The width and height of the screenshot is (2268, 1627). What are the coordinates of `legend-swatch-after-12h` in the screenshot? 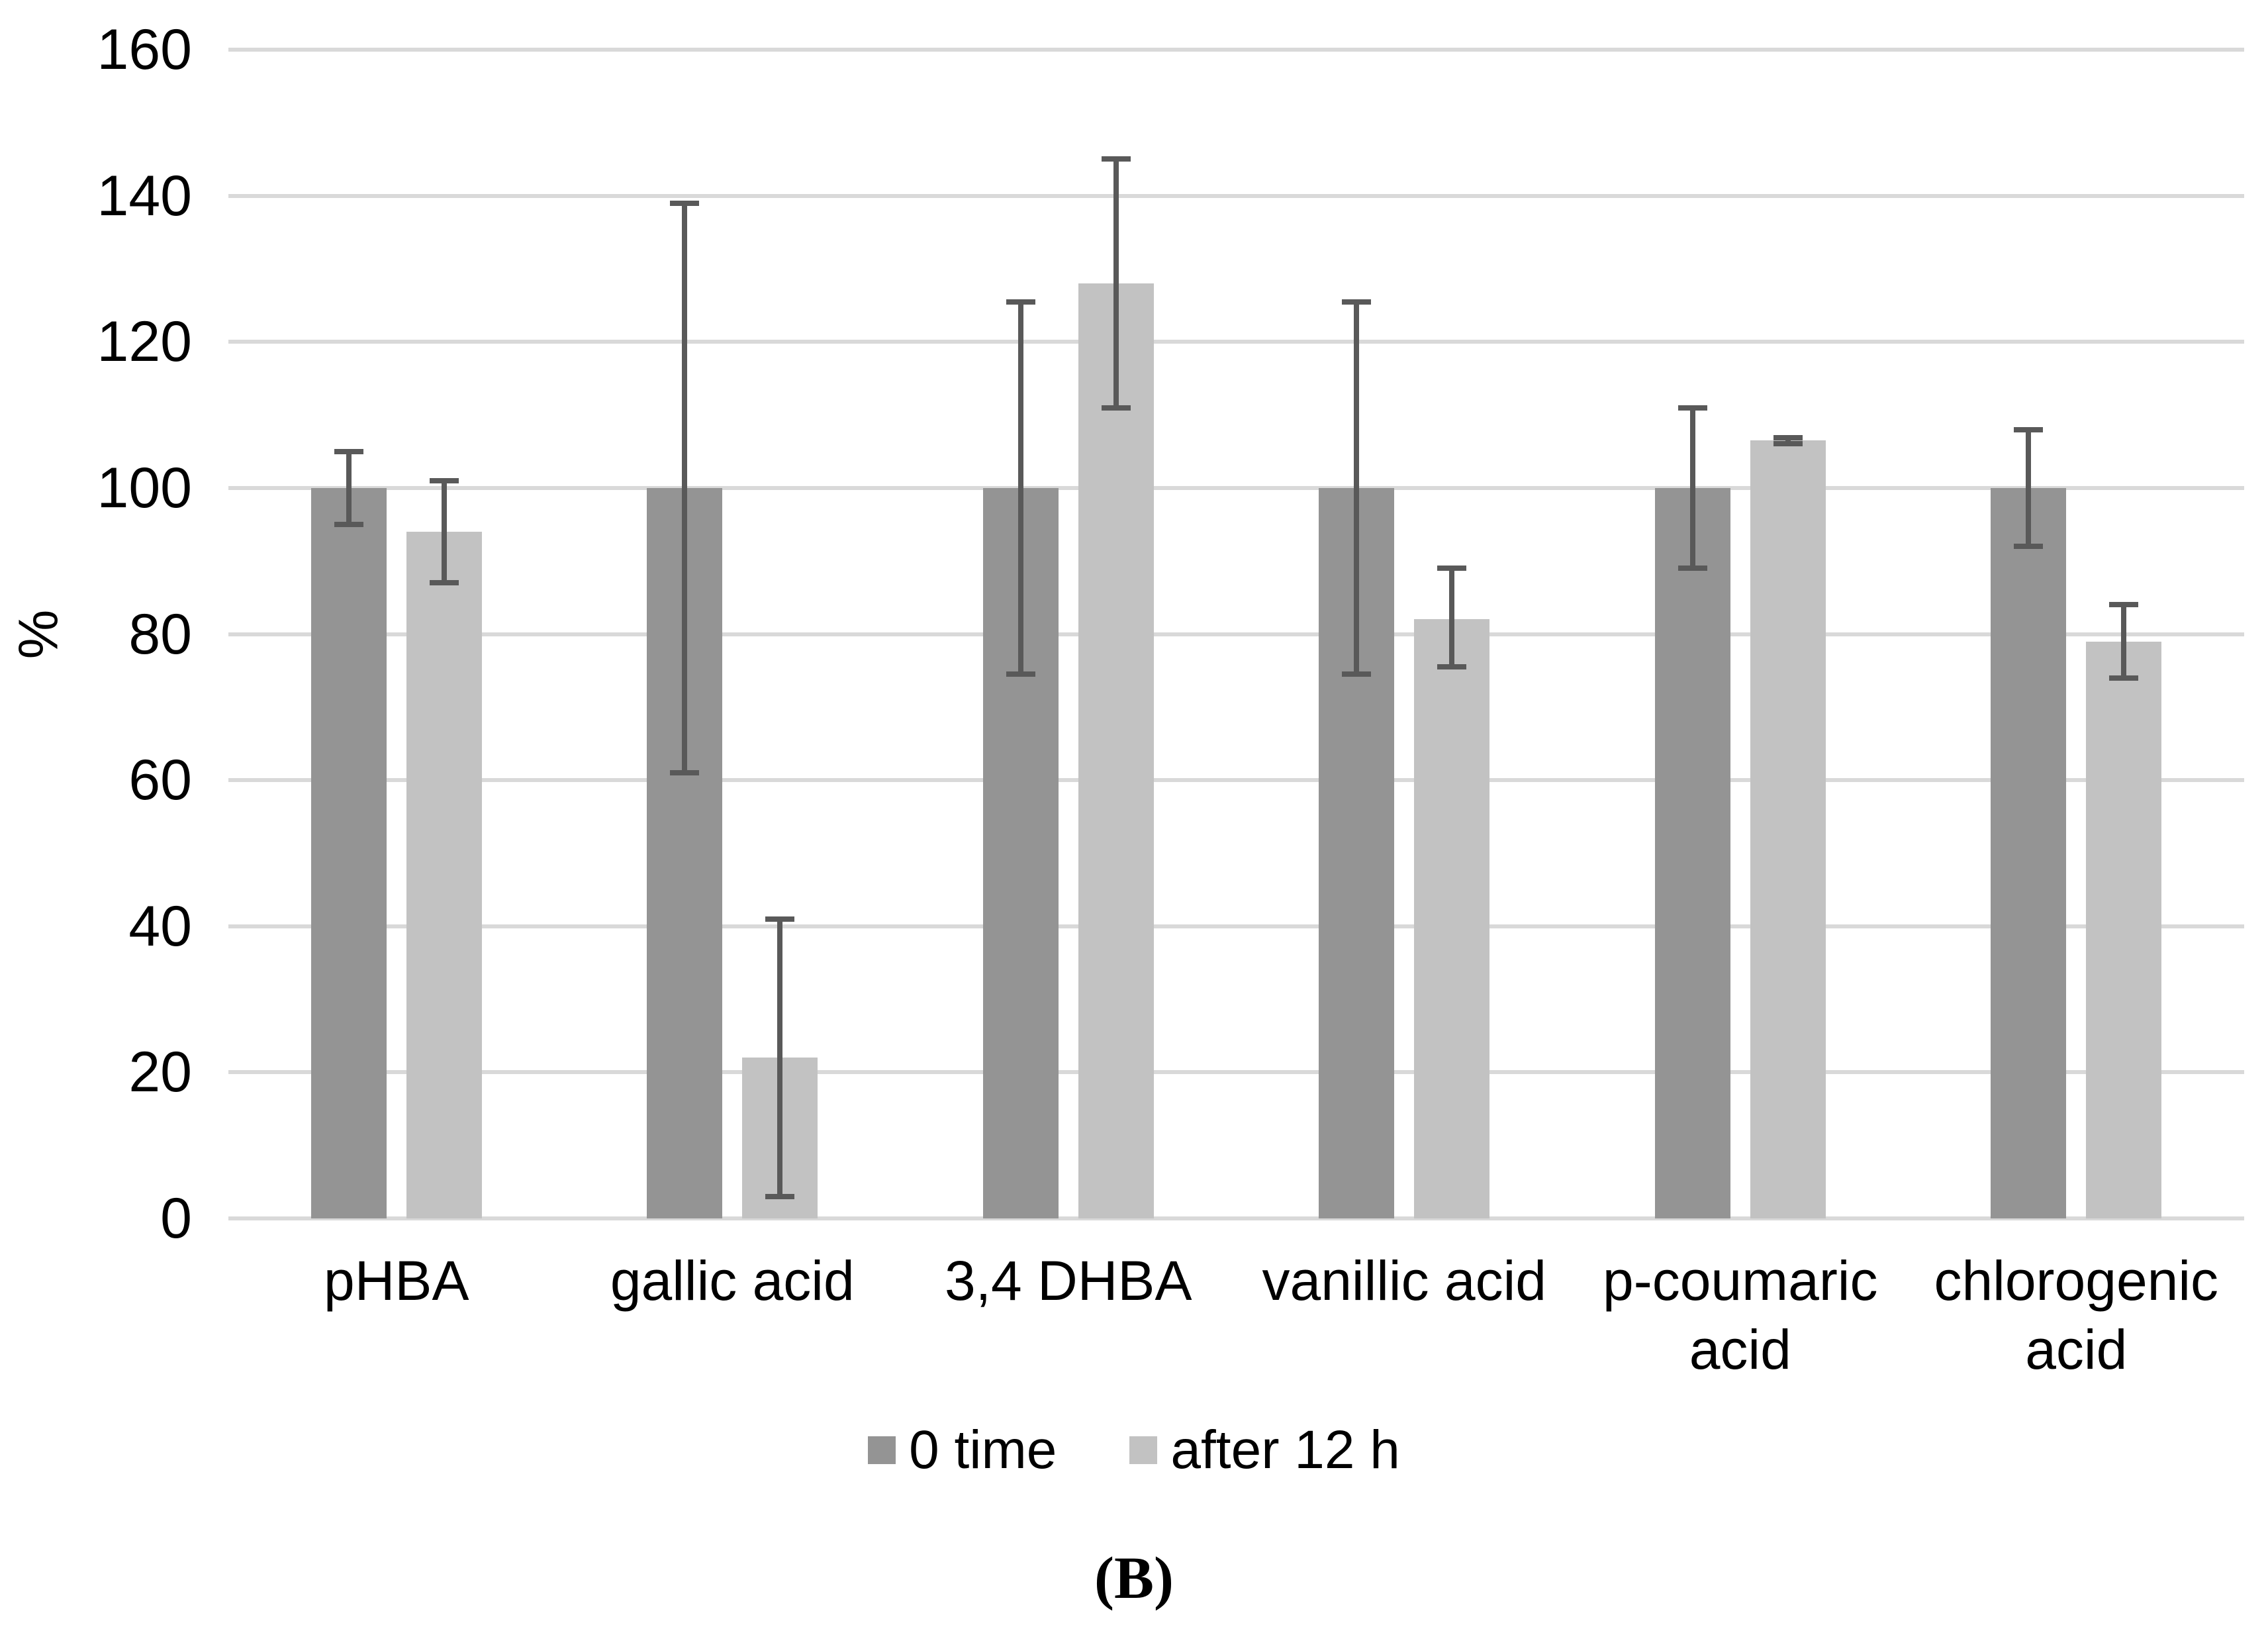 It's located at (1144, 1450).